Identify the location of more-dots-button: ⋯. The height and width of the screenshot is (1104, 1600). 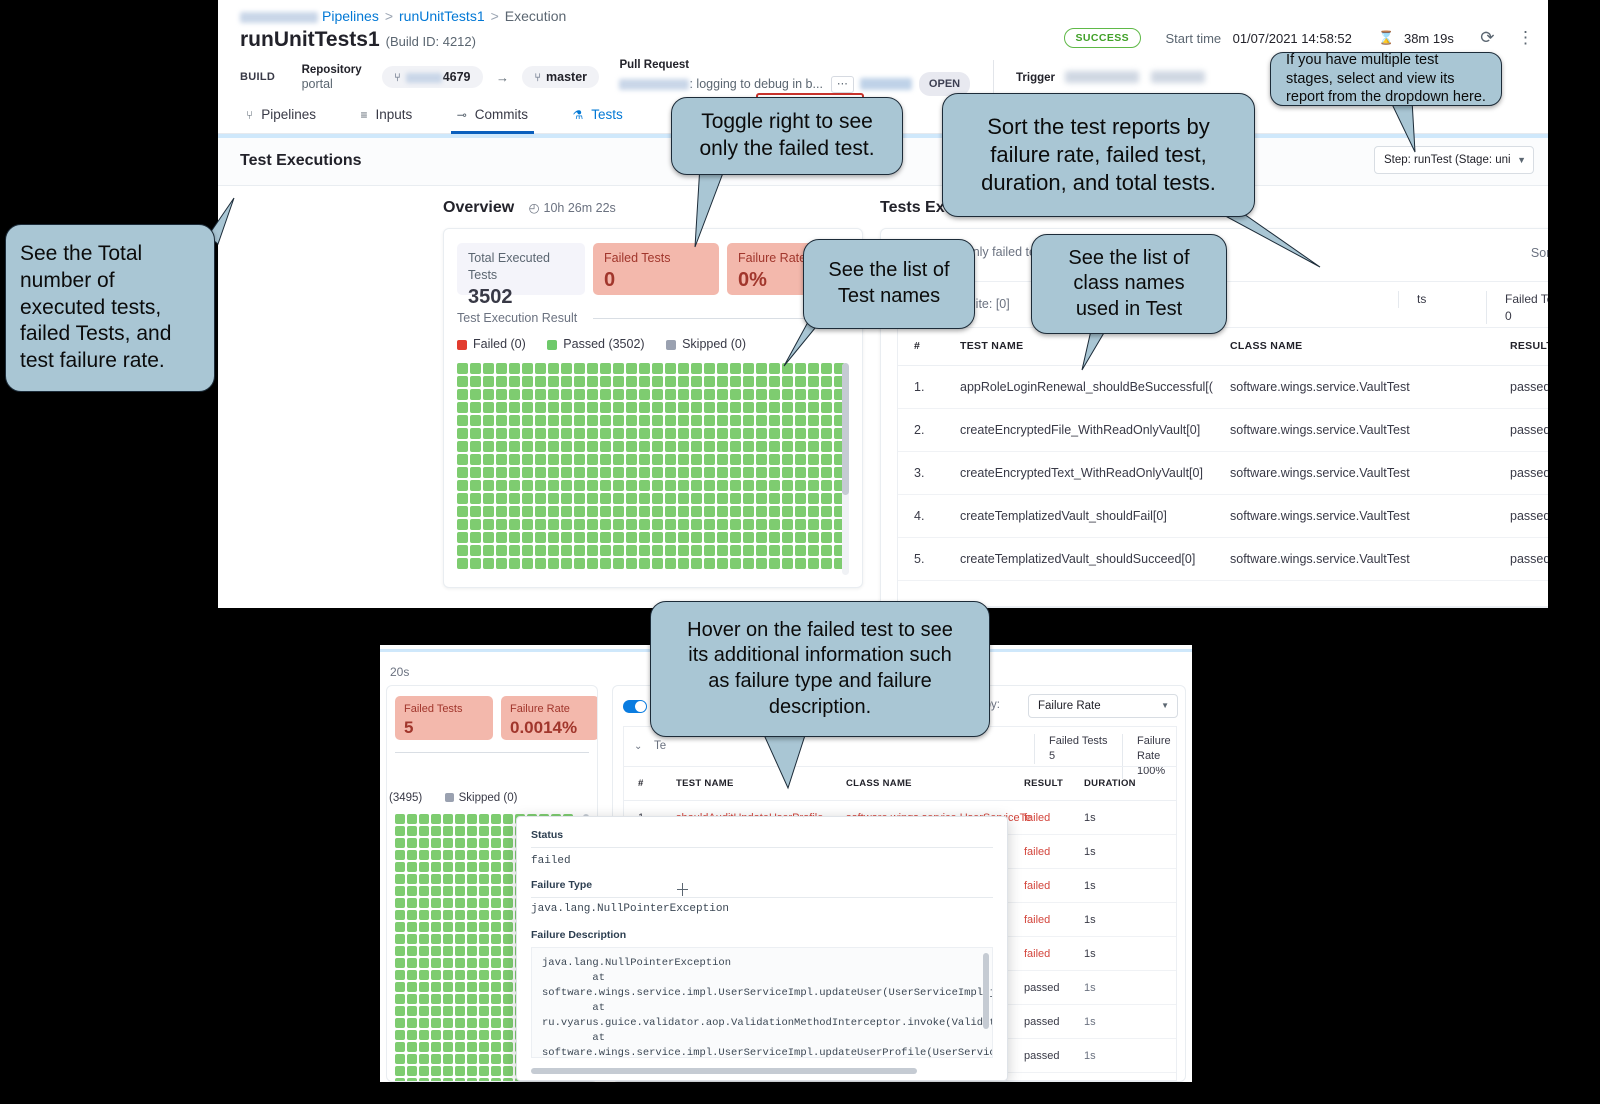
(842, 84).